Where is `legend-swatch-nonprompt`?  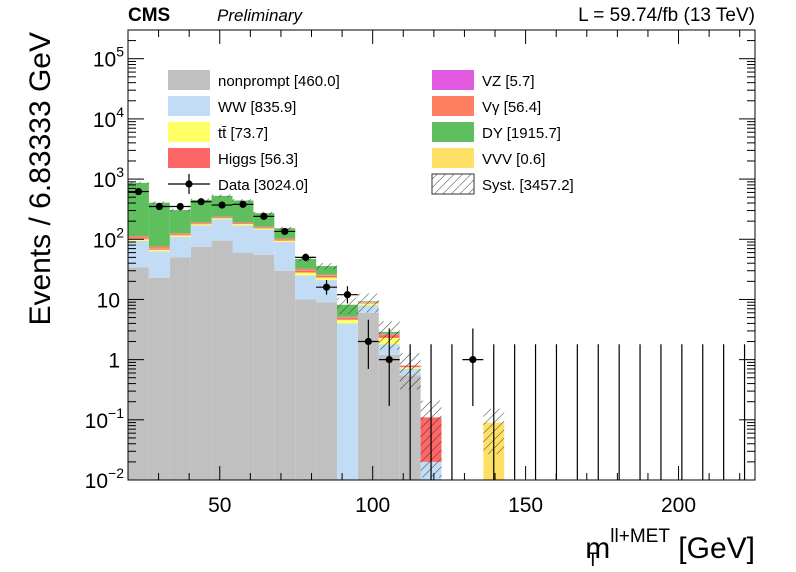
legend-swatch-nonprompt is located at coordinates (189, 80).